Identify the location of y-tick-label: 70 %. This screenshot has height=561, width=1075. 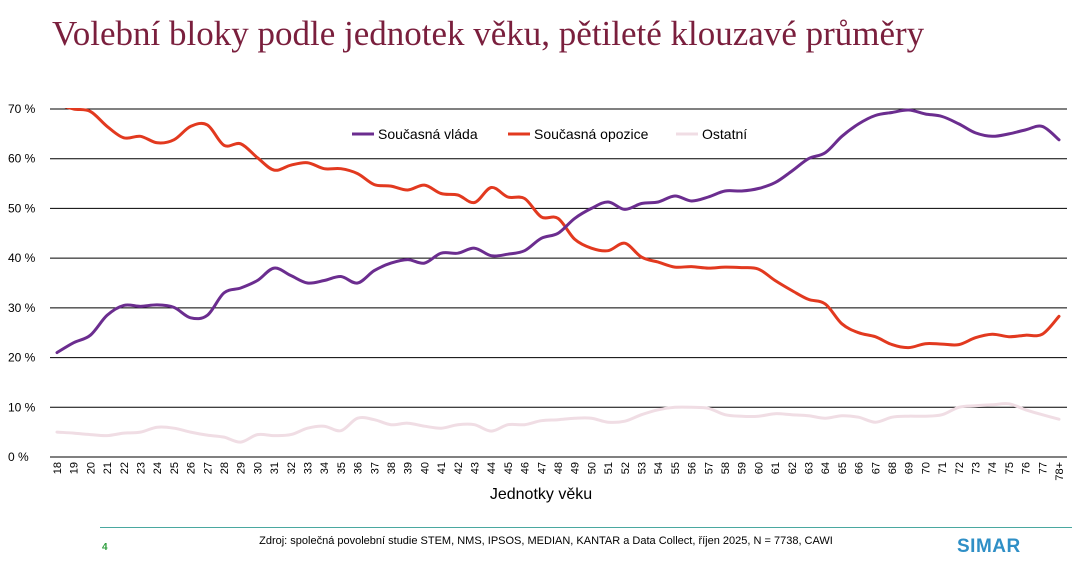
(22, 109).